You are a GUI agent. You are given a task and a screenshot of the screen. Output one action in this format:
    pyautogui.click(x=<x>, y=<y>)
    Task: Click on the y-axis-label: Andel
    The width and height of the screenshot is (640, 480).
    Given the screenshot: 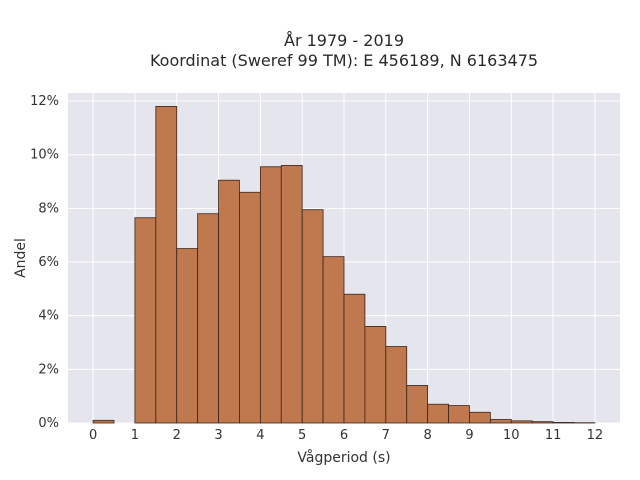 What is the action you would take?
    pyautogui.click(x=21, y=258)
    